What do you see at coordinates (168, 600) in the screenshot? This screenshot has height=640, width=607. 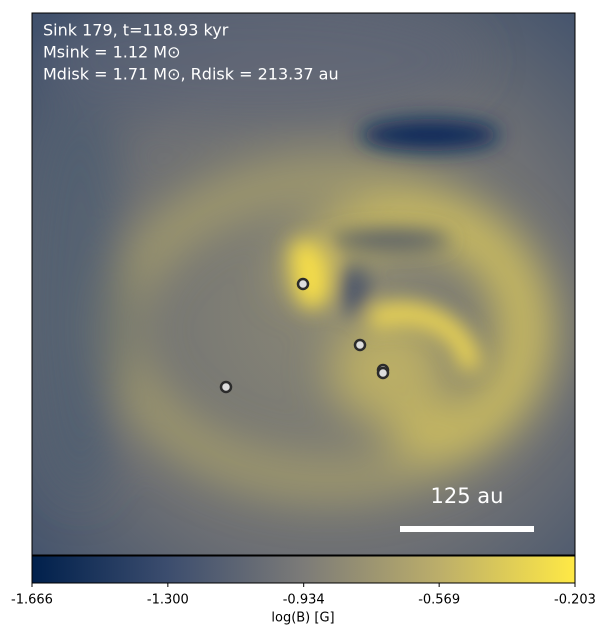 I see `colorbar-tick-label: -1.300` at bounding box center [168, 600].